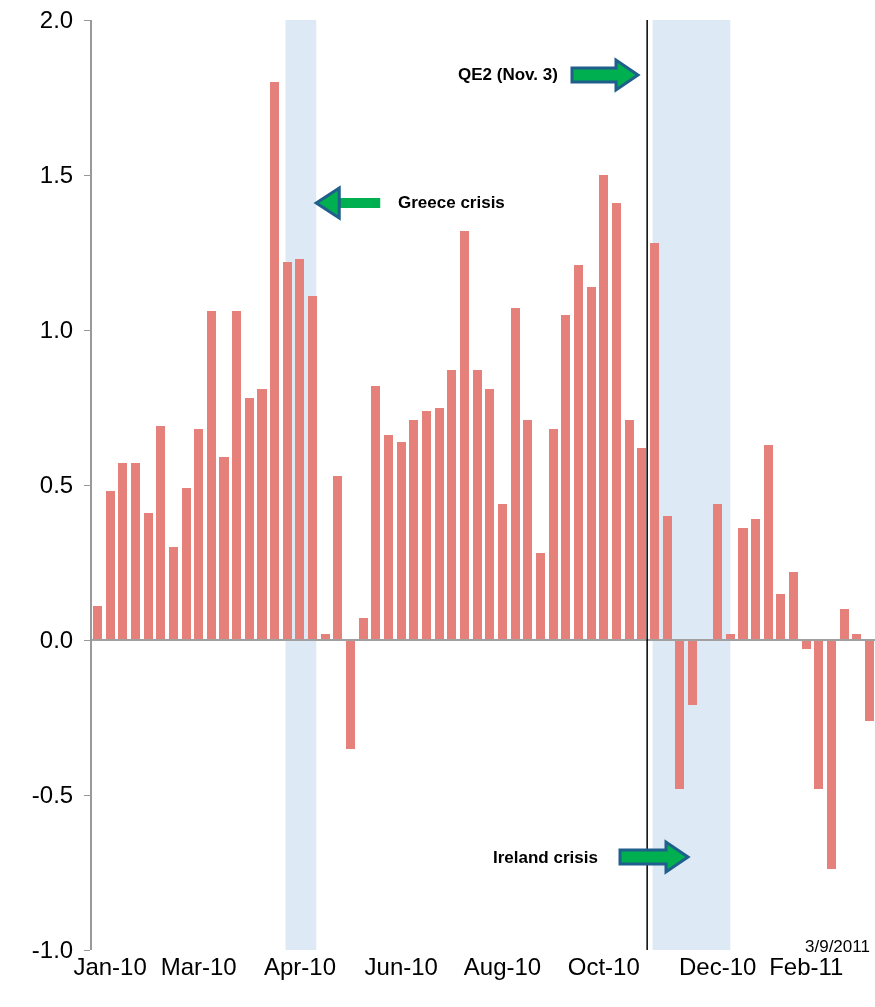  I want to click on x-tick-label: Feb-11, so click(806, 966).